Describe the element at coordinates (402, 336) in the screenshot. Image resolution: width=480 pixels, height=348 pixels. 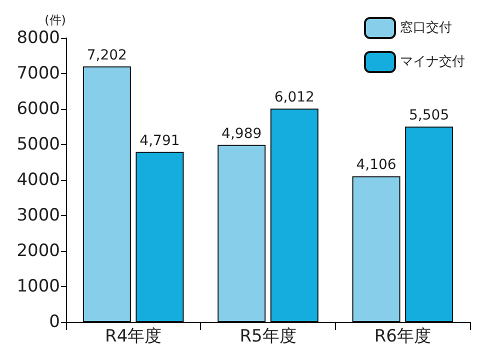
I see `x-tick-label: R6年度` at that location.